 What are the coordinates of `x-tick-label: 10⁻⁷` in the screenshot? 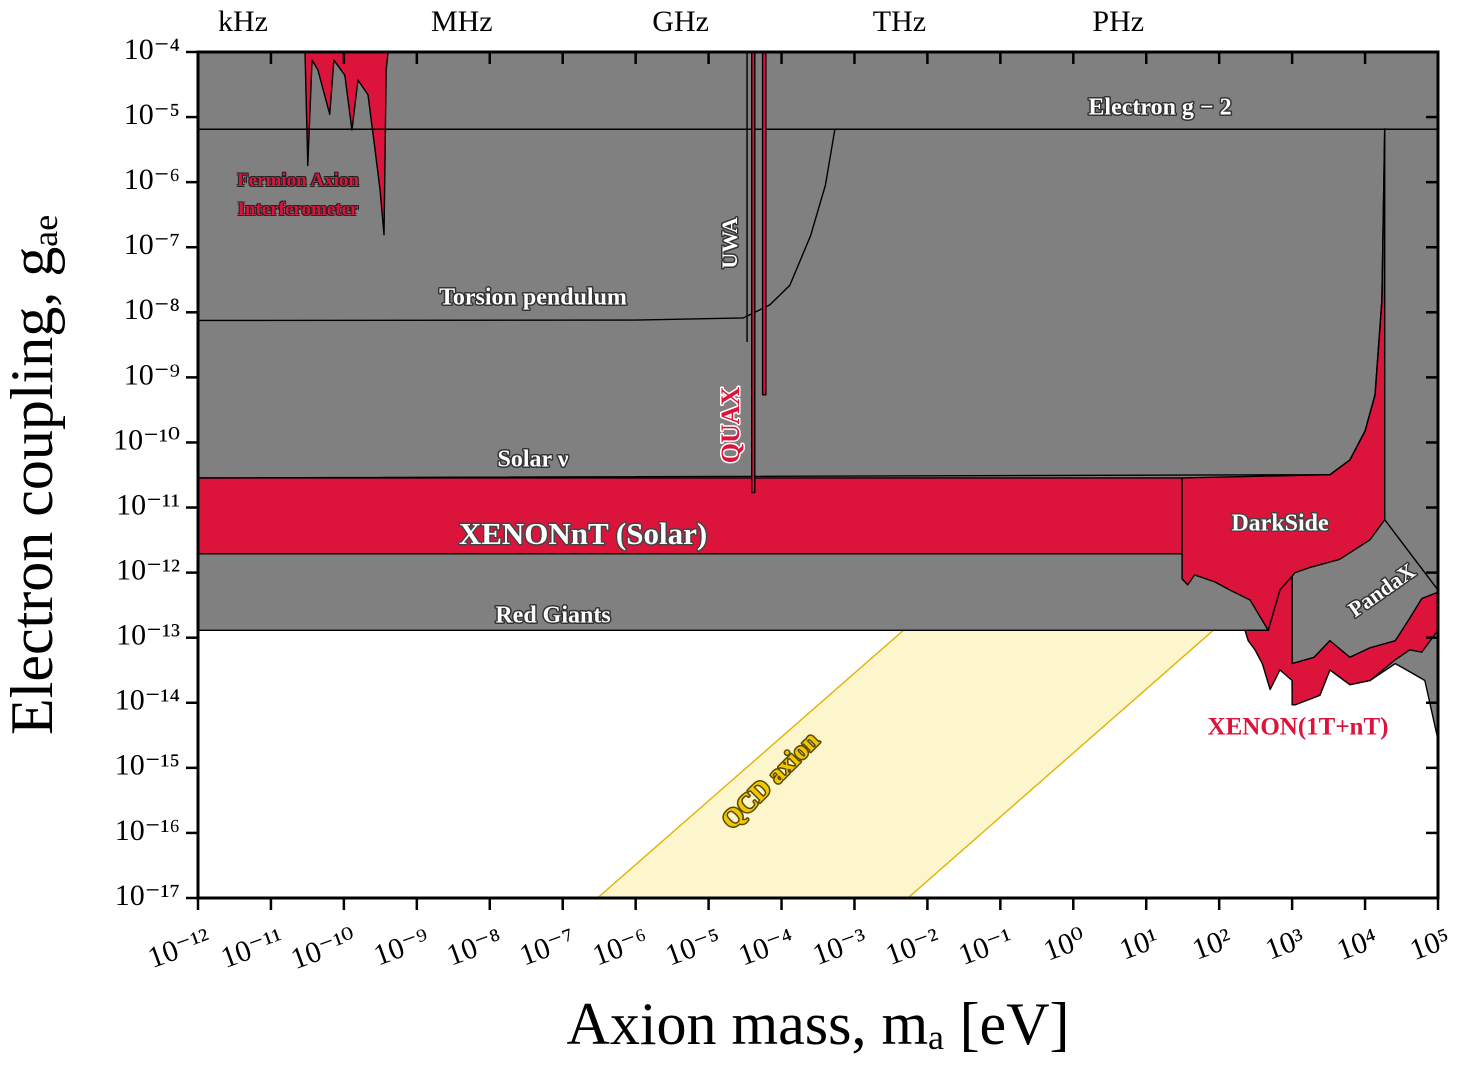 It's located at (547, 947).